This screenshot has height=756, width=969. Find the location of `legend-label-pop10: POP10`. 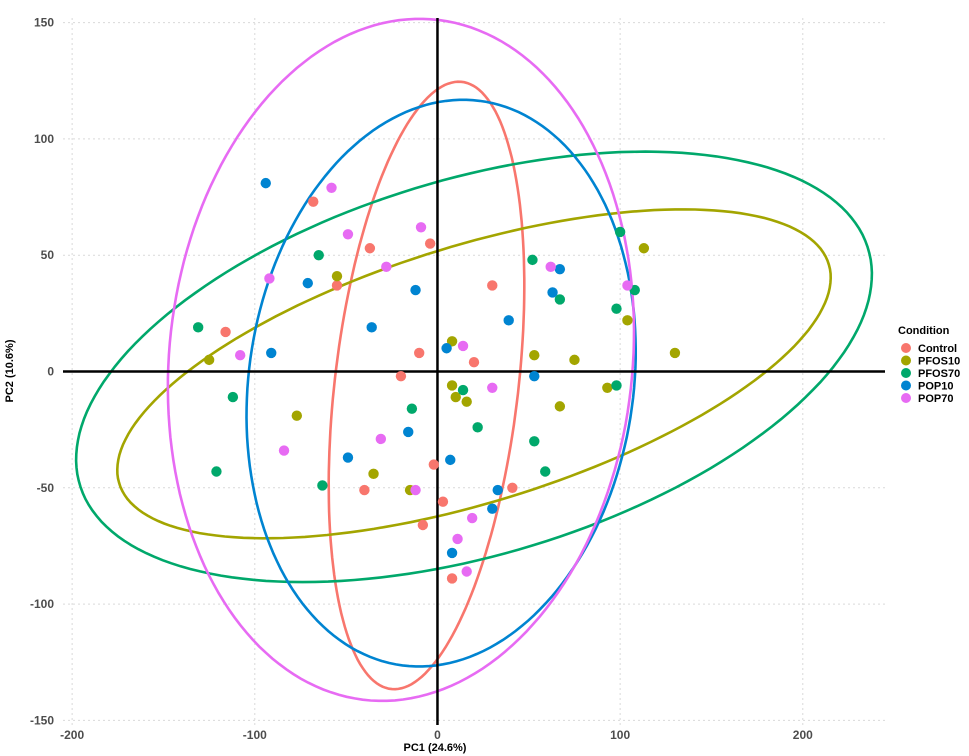

legend-label-pop10: POP10 is located at coordinates (935, 387).